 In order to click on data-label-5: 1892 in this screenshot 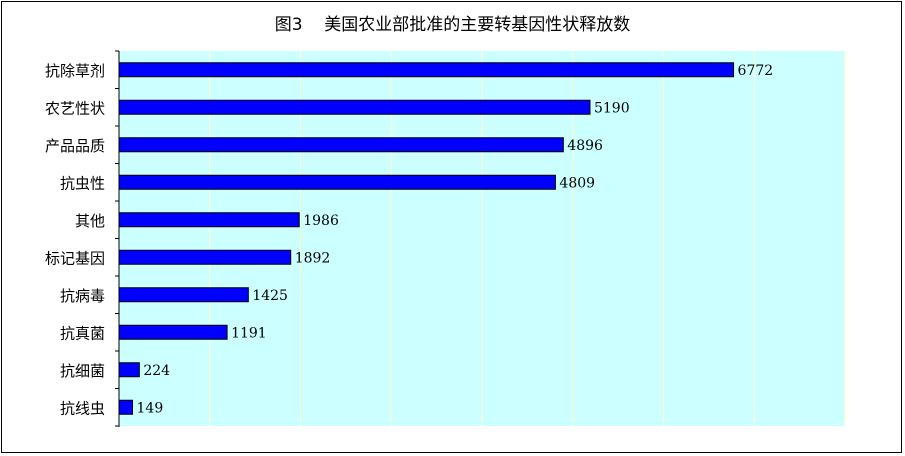, I will do `click(313, 258)`.